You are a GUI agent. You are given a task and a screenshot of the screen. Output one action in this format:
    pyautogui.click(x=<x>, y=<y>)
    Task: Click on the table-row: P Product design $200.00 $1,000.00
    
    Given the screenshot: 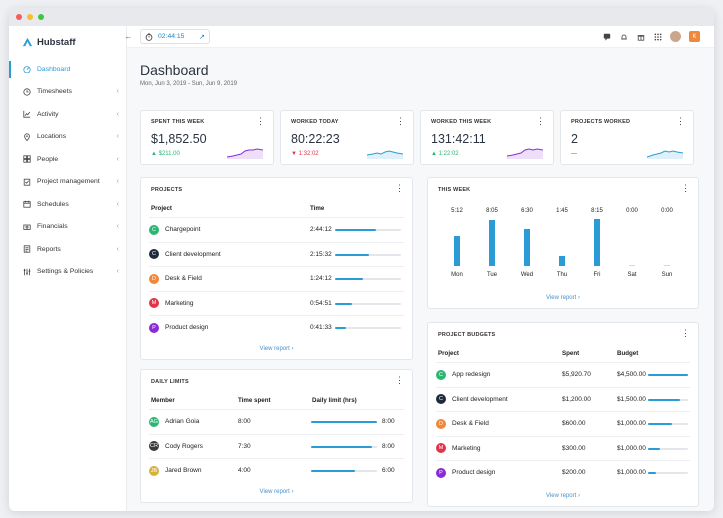 What is the action you would take?
    pyautogui.click(x=563, y=472)
    